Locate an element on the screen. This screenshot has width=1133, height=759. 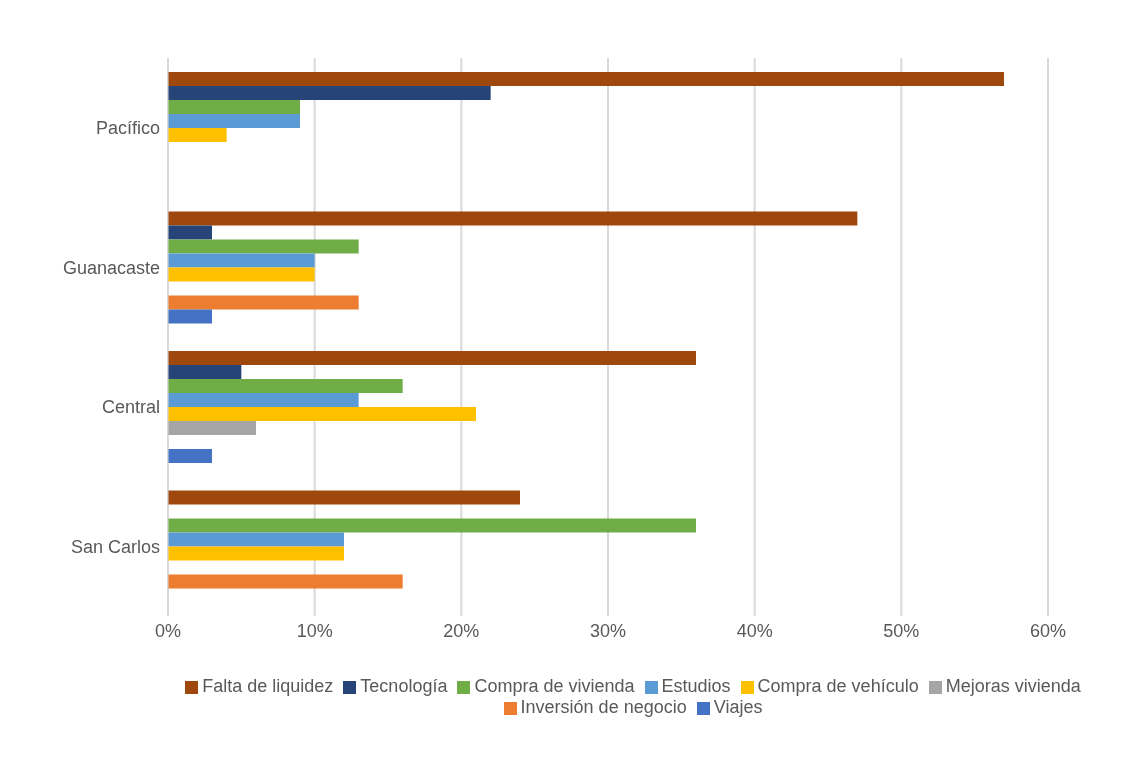
x-tick-label: 30% is located at coordinates (608, 630).